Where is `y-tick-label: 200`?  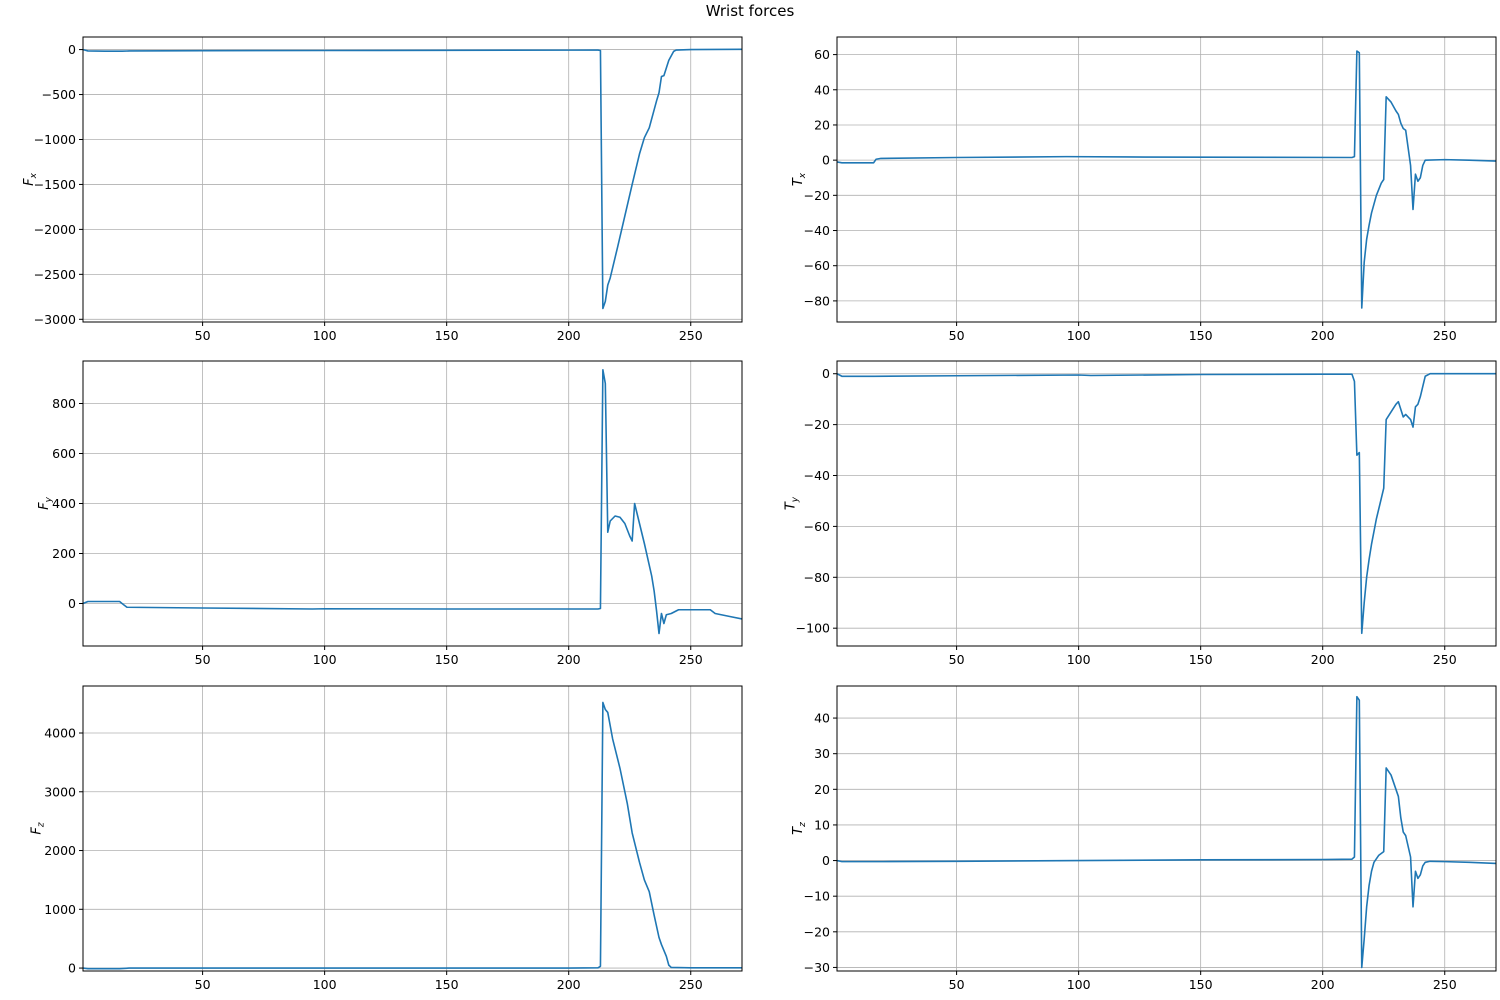 y-tick-label: 200 is located at coordinates (64, 553).